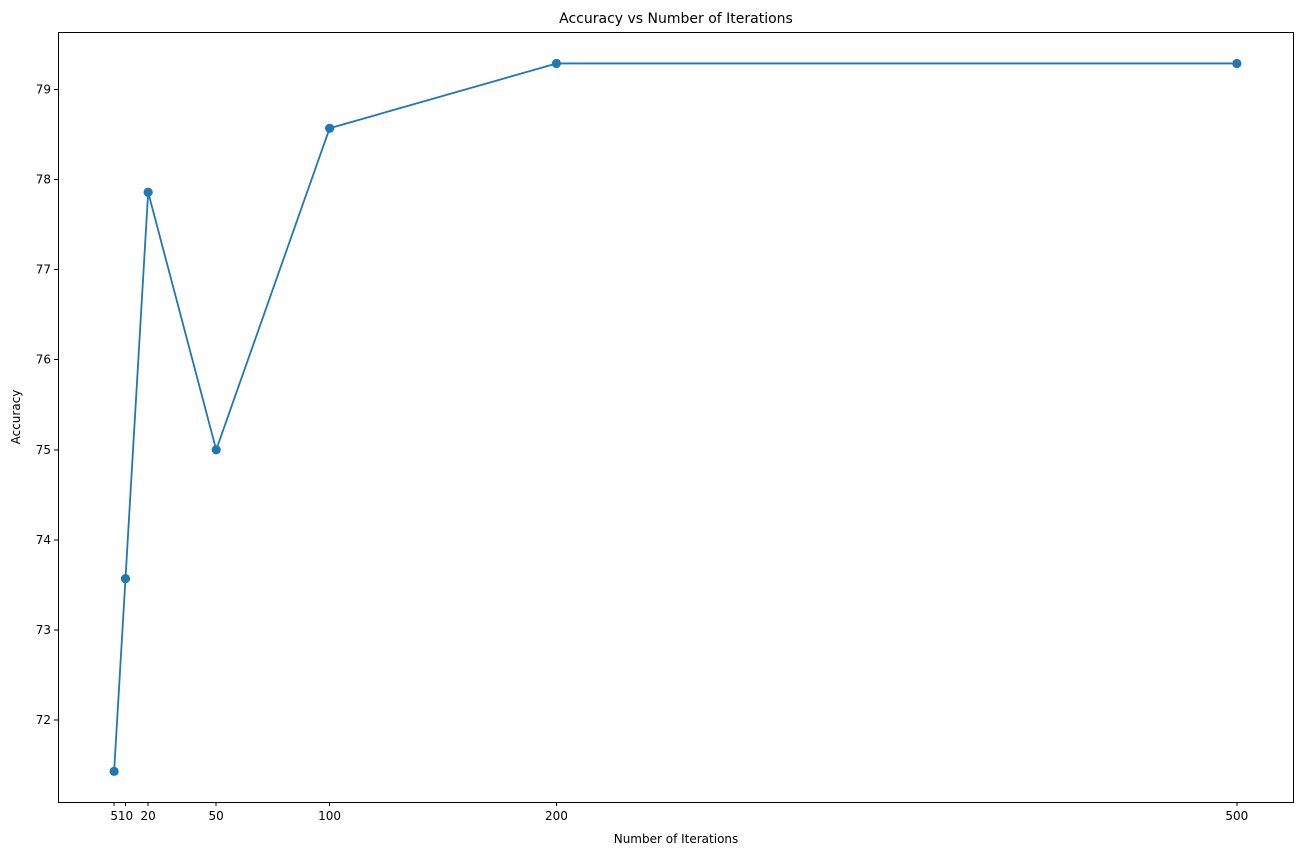  What do you see at coordinates (43, 360) in the screenshot?
I see `y-tick-label: 76` at bounding box center [43, 360].